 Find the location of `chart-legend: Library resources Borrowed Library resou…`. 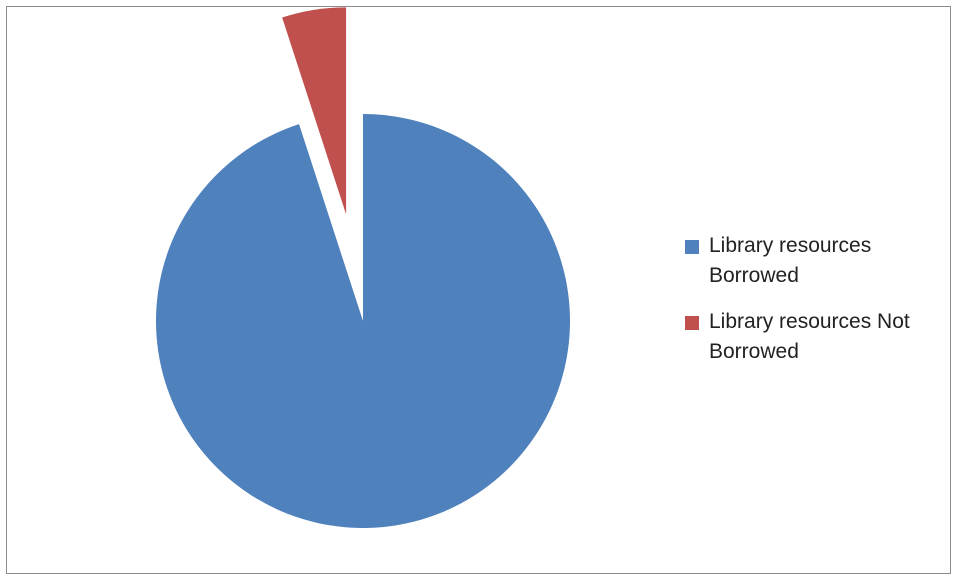

chart-legend: Library resources Borrowed Library resou… is located at coordinates (817, 307).